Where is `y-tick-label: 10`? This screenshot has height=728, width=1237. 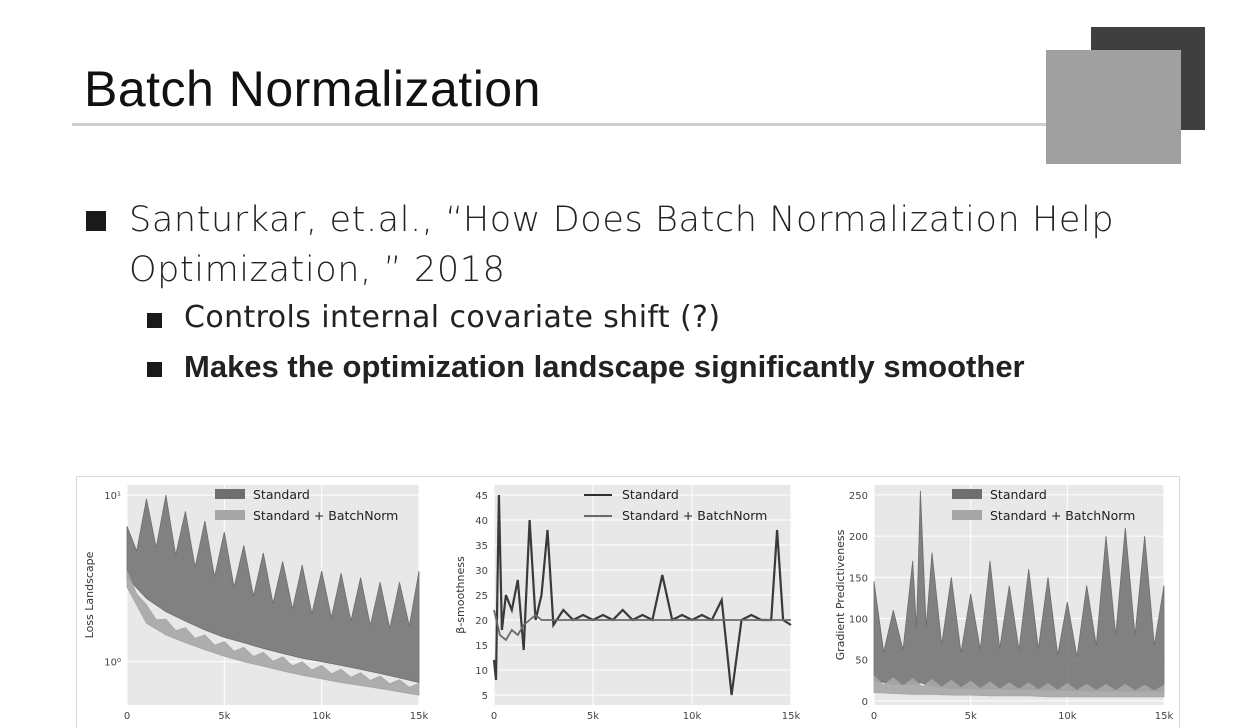 y-tick-label: 10 is located at coordinates (481, 671).